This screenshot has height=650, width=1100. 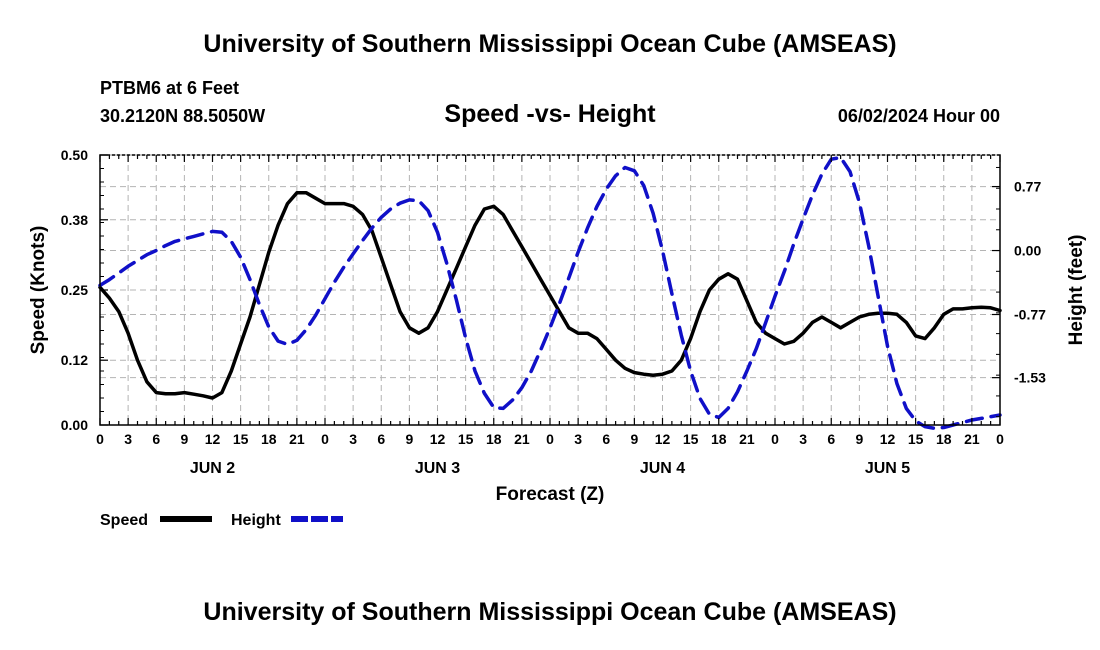 I want to click on y-tick-label: 0.50, so click(x=74, y=155).